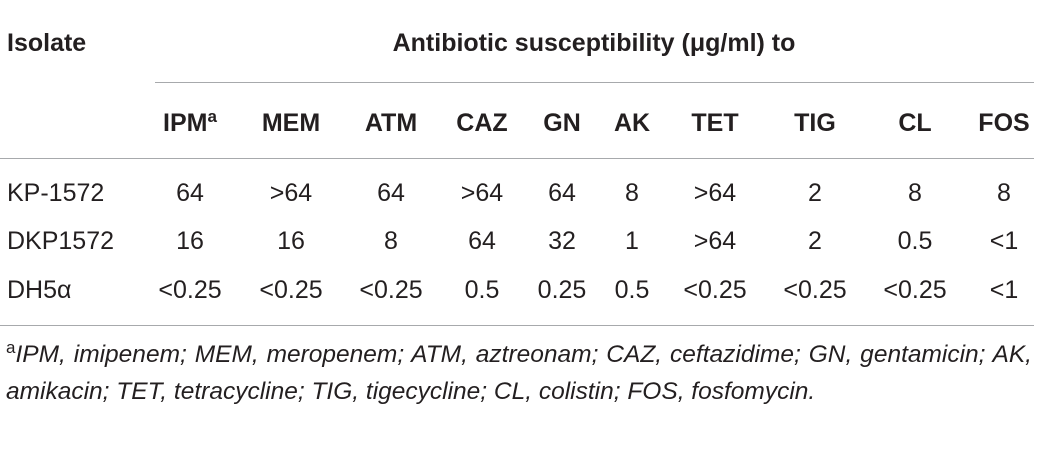 Image resolution: width=1040 pixels, height=449 pixels. Describe the element at coordinates (61, 241) in the screenshot. I see `isolate-name: DKP1572` at that location.